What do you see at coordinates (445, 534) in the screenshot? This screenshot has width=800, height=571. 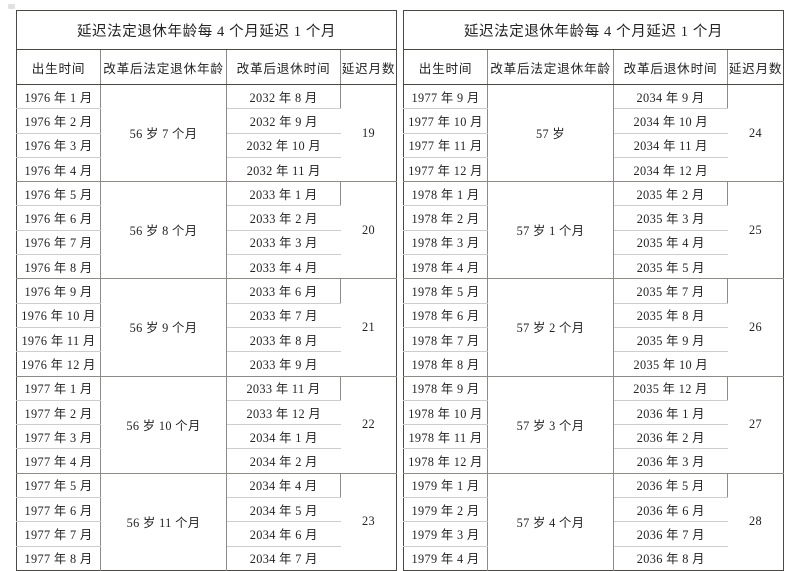 I see `cell-birth-date: 1979 年 3 月` at bounding box center [445, 534].